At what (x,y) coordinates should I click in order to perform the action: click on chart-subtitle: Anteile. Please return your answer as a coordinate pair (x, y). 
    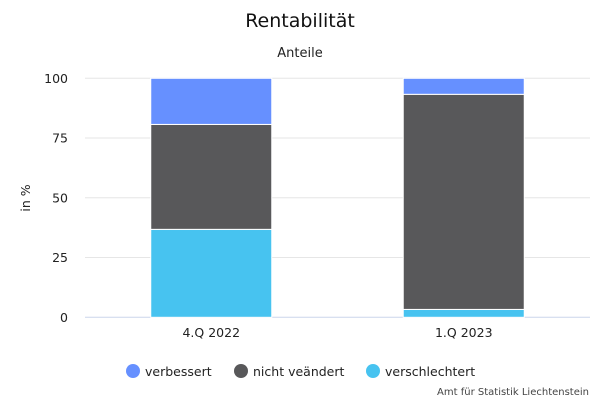
    Looking at the image, I should click on (299, 53).